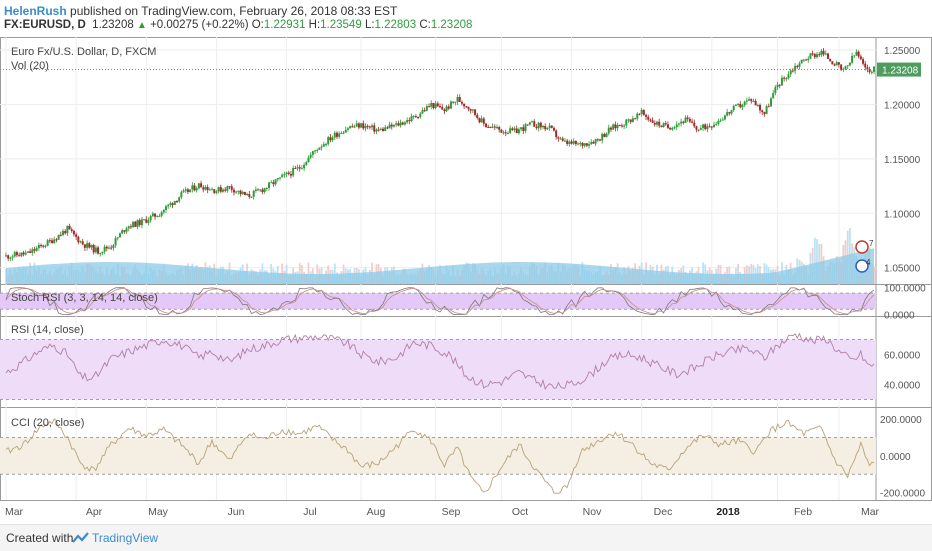 The image size is (932, 551). What do you see at coordinates (125, 538) in the screenshot?
I see `tradingview-link: TradingView` at bounding box center [125, 538].